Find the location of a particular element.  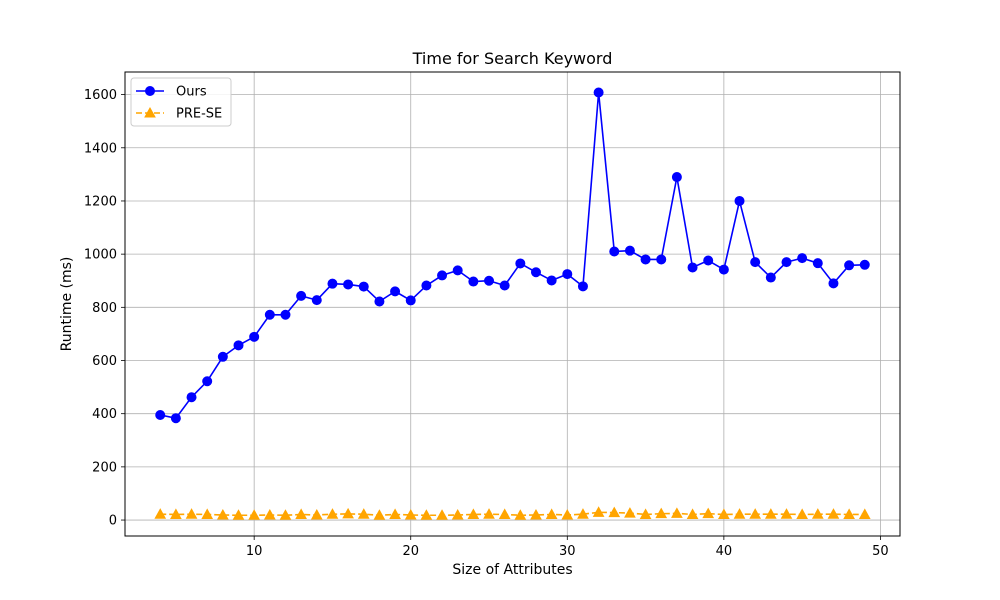

x-tick-label: 40 is located at coordinates (724, 551).